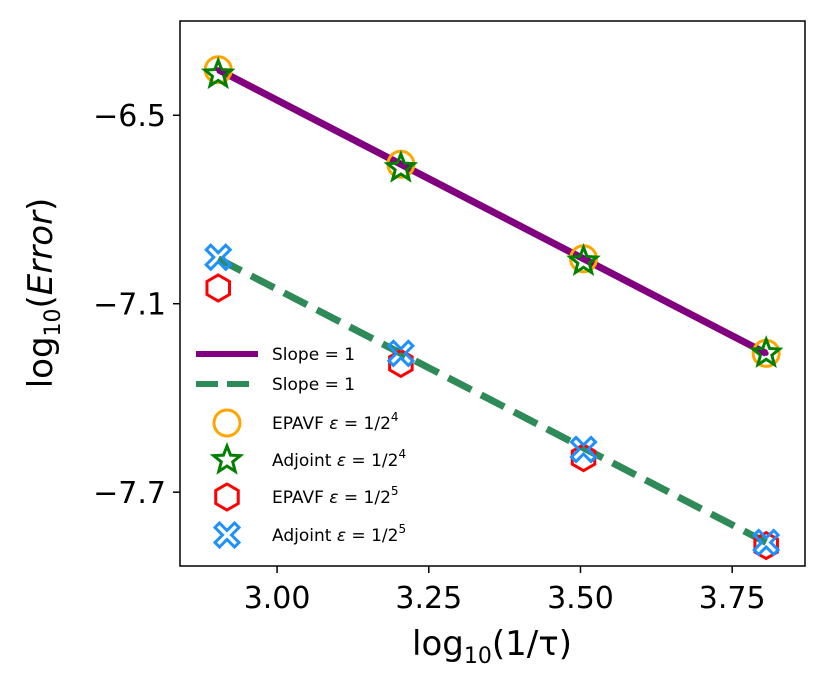 This screenshot has width=830, height=692. I want to click on x-tick-label: 3.50, so click(580, 598).